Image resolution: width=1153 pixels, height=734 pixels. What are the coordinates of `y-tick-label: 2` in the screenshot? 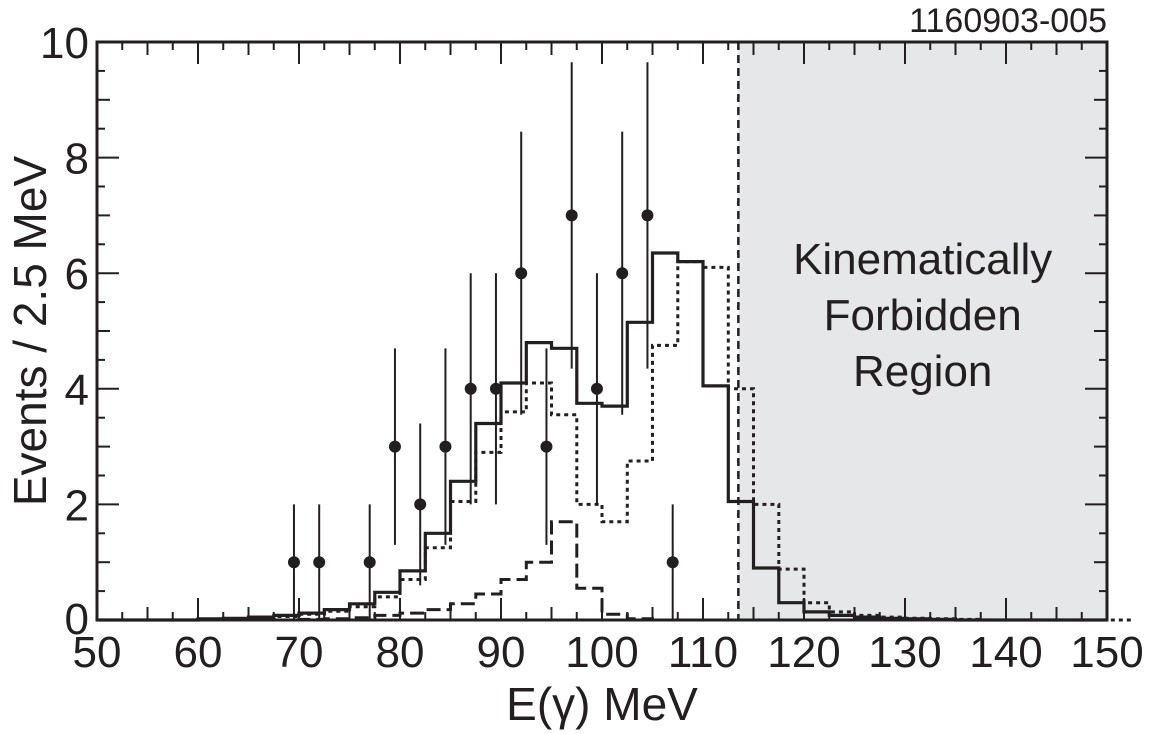 It's located at (77, 505).